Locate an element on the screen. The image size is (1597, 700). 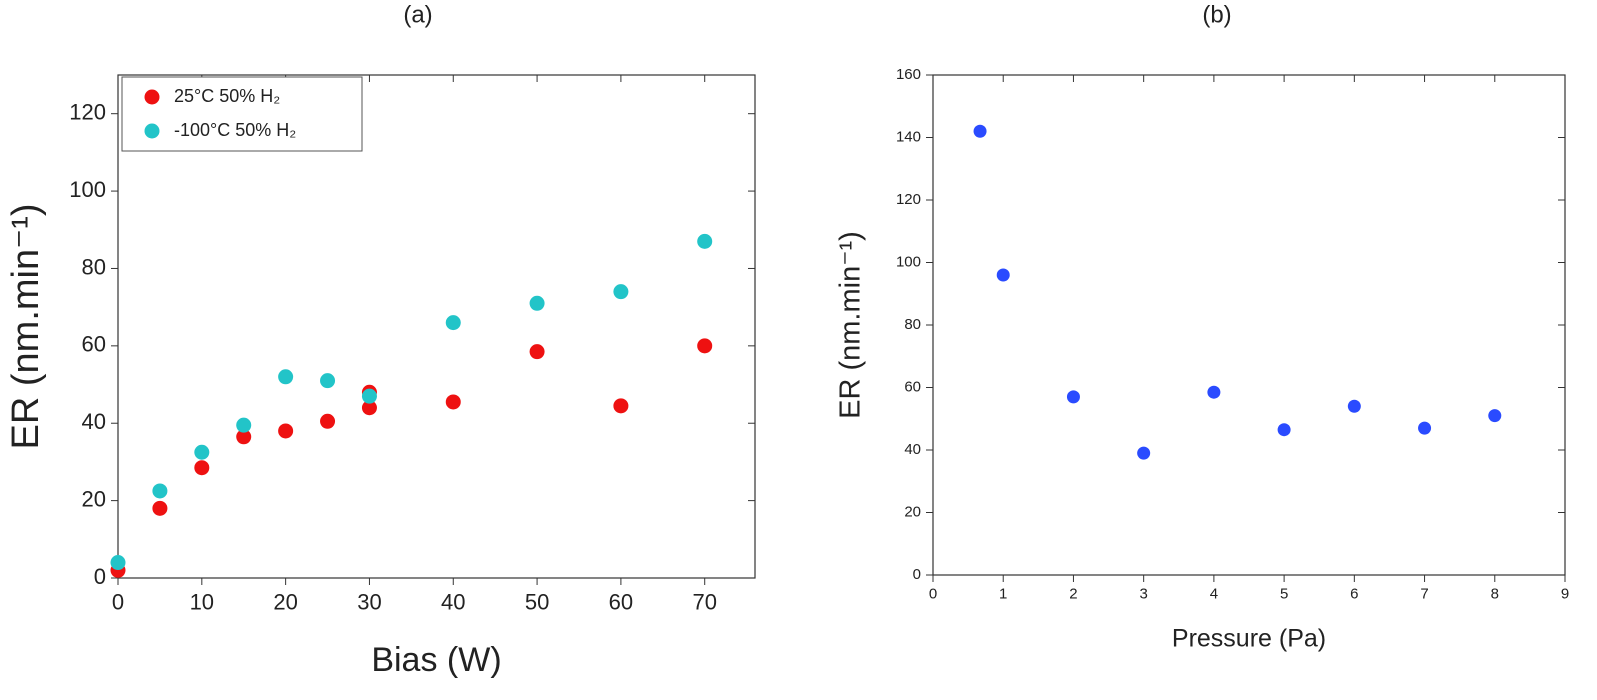
y-tick-label: 160 is located at coordinates (908, 74).